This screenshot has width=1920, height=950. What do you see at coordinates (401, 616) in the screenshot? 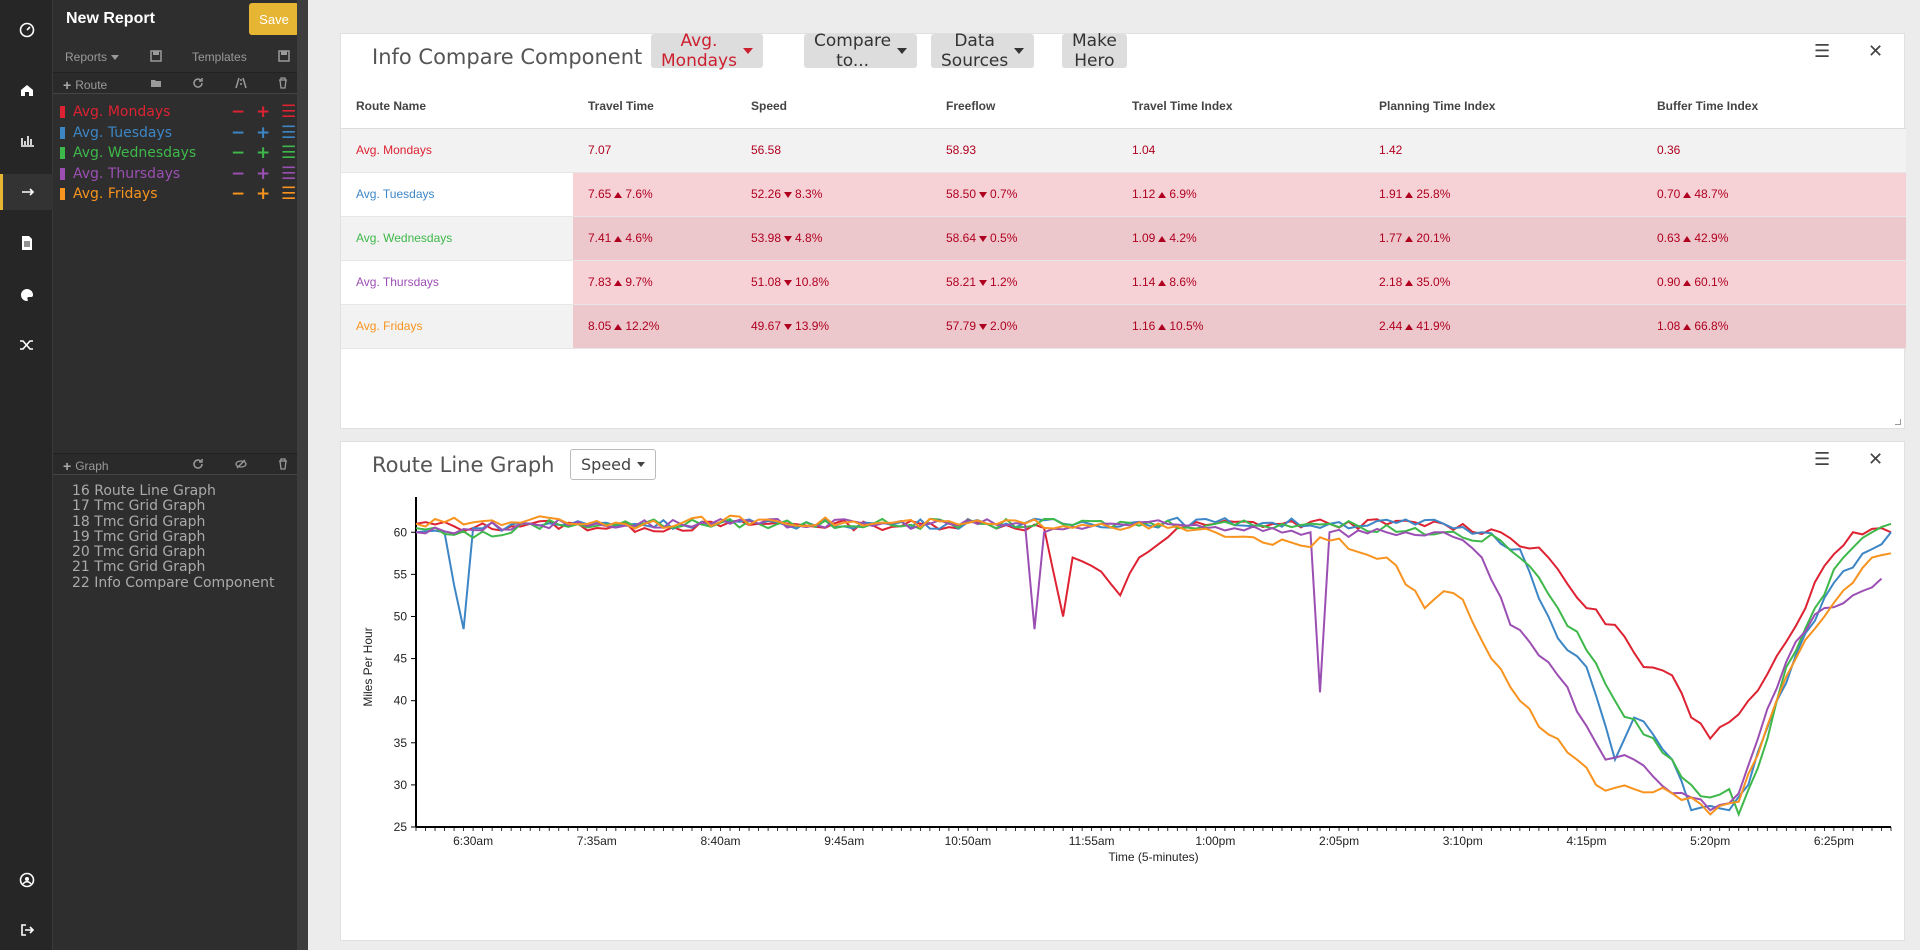
I see `y-tick-label: 50` at bounding box center [401, 616].